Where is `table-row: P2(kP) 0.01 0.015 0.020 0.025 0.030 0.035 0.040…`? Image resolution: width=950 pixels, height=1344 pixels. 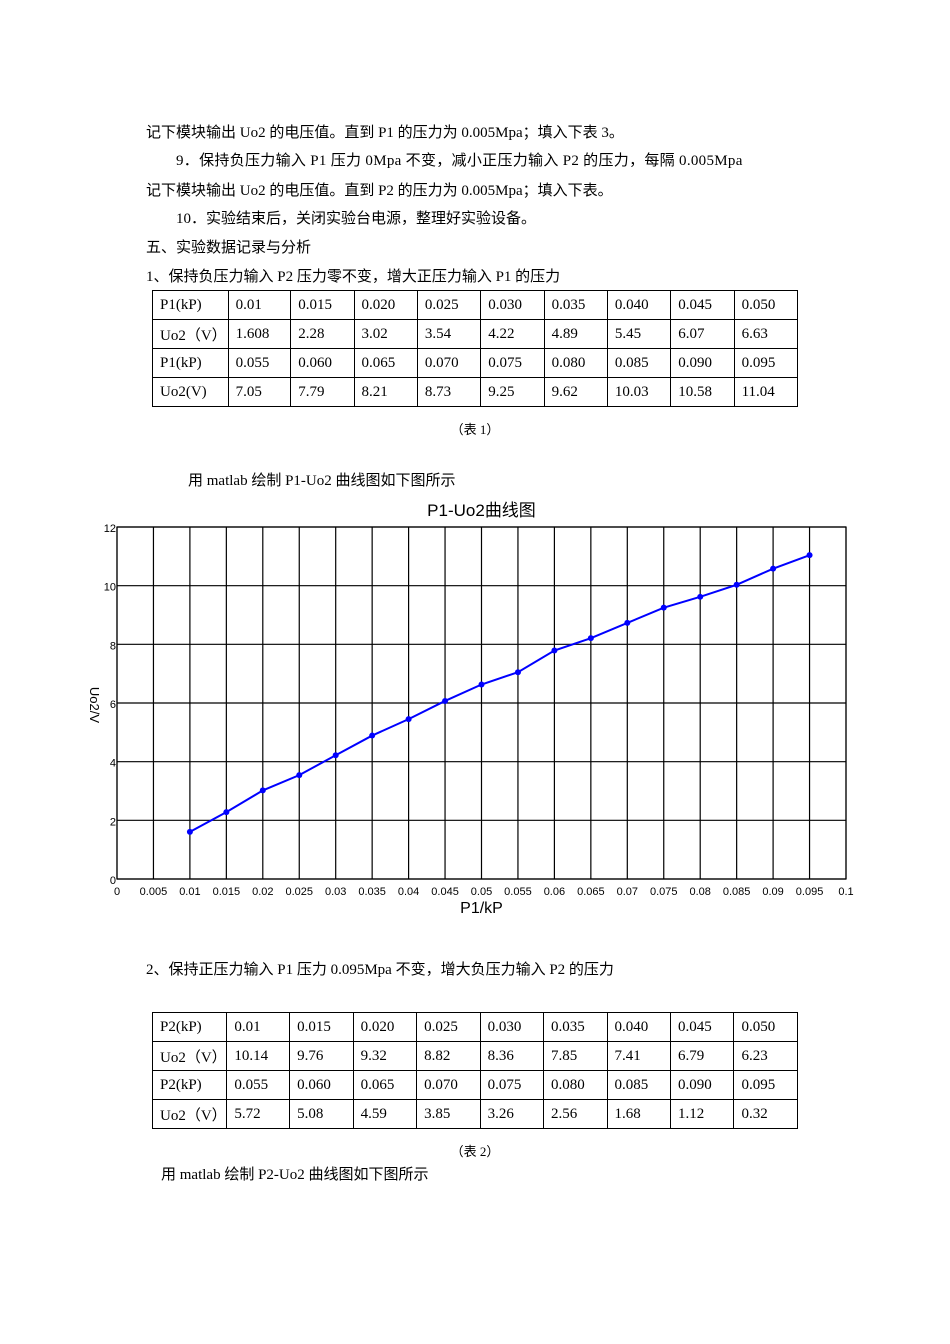
table-row: P2(kP) 0.01 0.015 0.020 0.025 0.030 0.035 0.040… is located at coordinates (474, 1027).